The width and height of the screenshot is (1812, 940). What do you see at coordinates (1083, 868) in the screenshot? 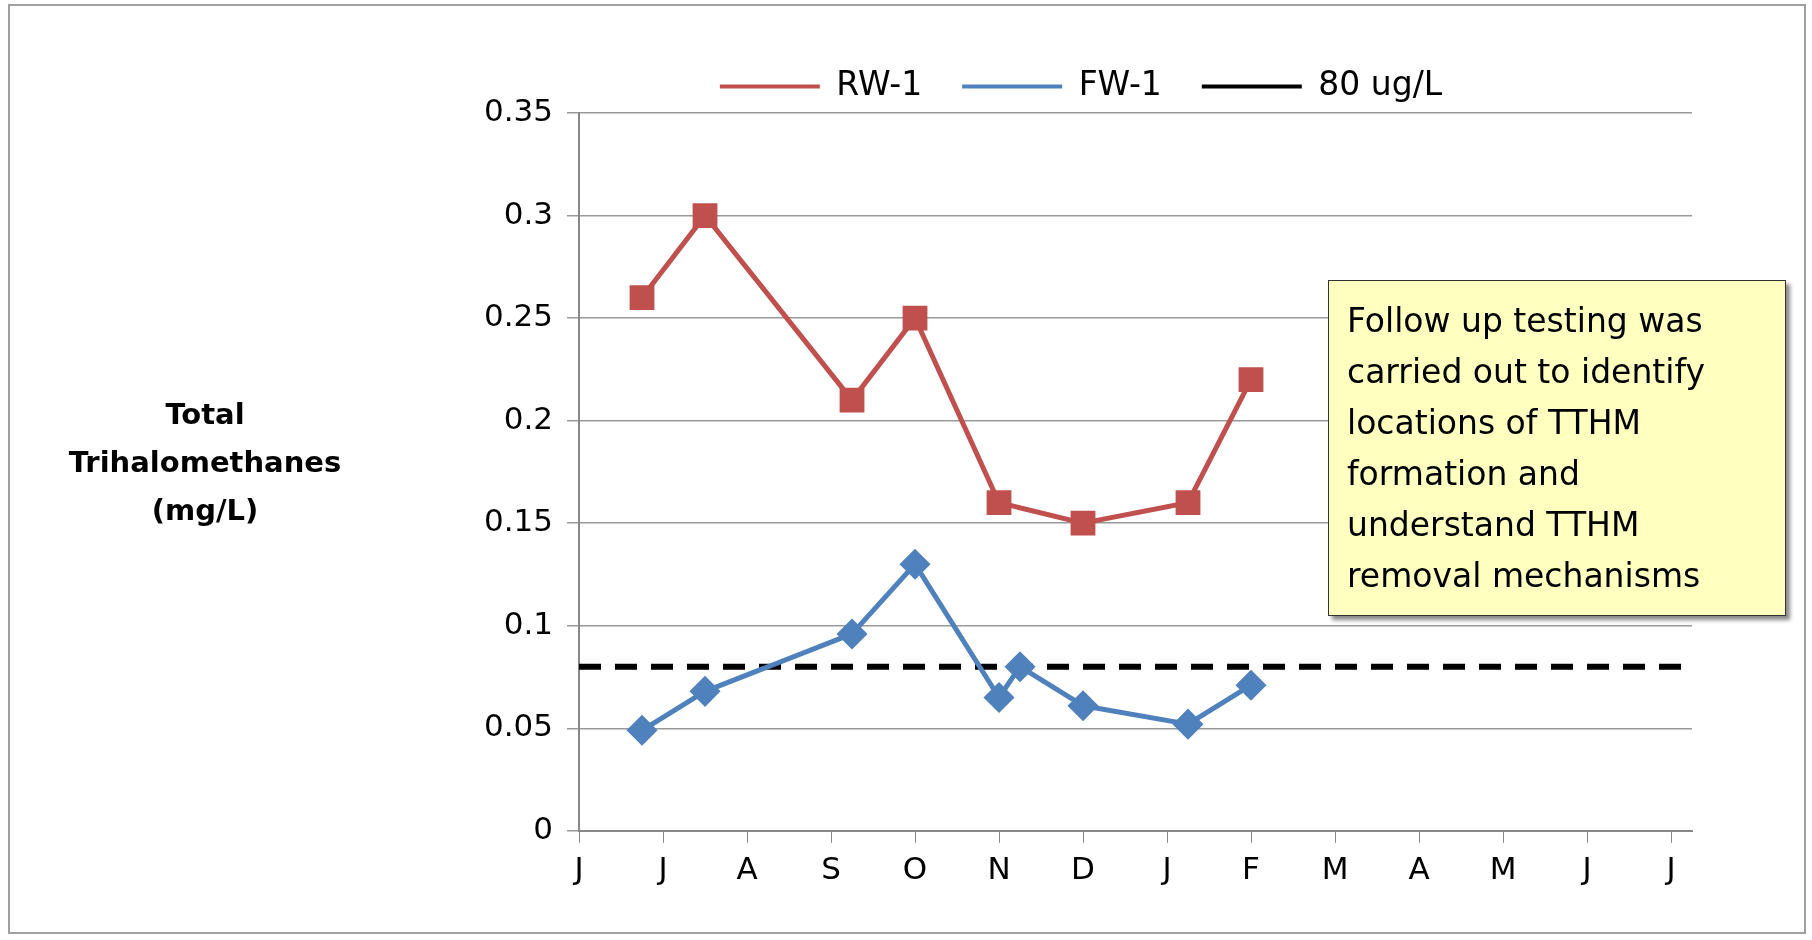
I see `x-tick-label: D` at bounding box center [1083, 868].